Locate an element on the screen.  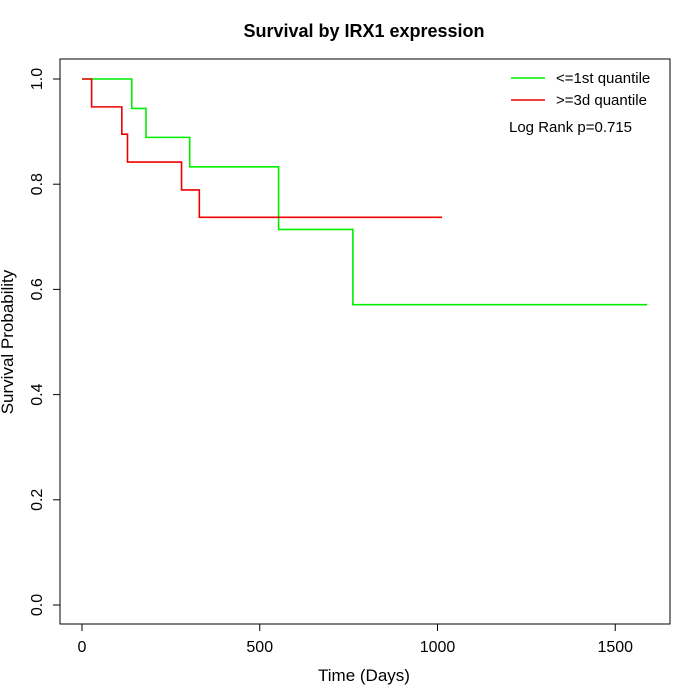
y-tick-label: 1.0 is located at coordinates (37, 79).